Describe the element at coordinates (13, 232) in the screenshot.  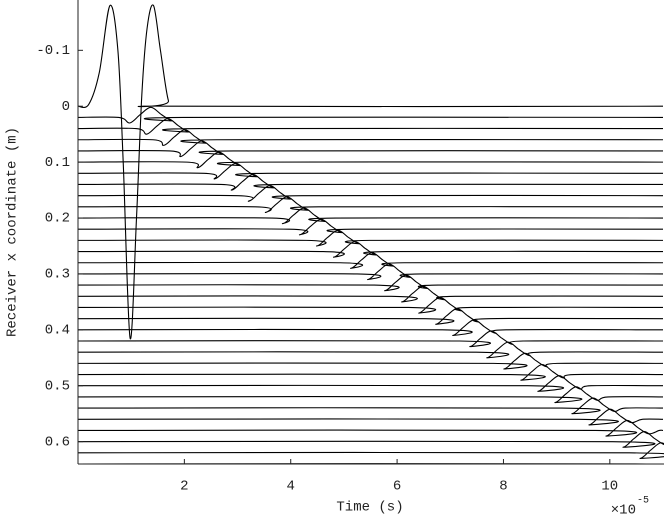
I see `y-axis-label: Receiver x coordinate (m)` at that location.